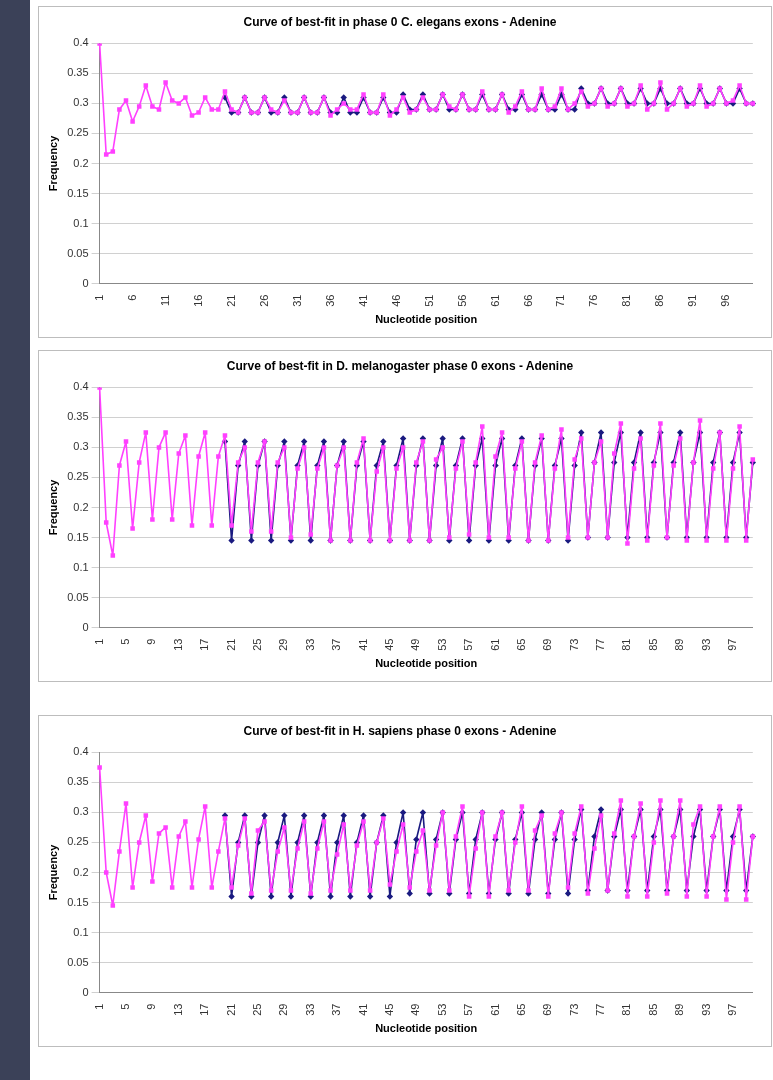  What do you see at coordinates (659, 300) in the screenshot?
I see `x-tick-label: 86` at bounding box center [659, 300].